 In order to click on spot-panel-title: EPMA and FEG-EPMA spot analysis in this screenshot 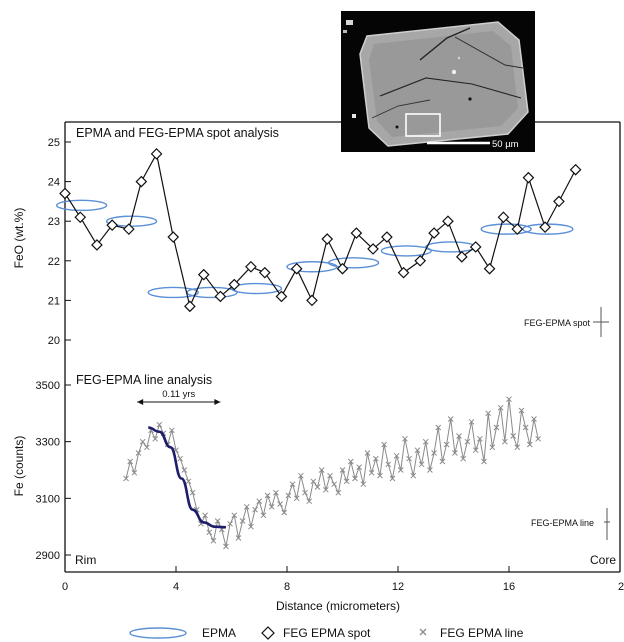, I will do `click(177, 133)`.